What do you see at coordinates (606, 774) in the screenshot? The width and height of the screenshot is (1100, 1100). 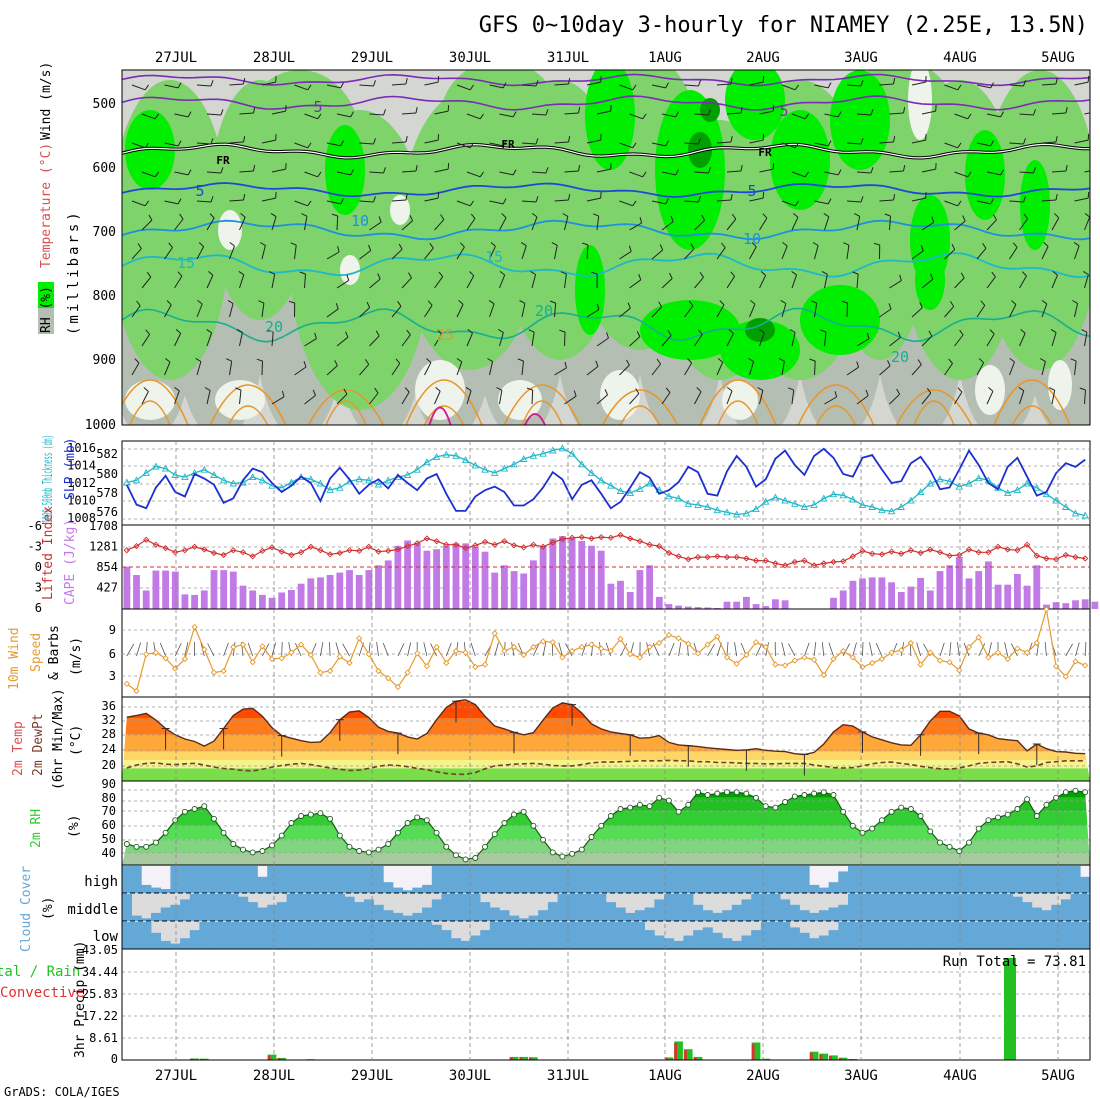 I see `temperature-band` at bounding box center [606, 774].